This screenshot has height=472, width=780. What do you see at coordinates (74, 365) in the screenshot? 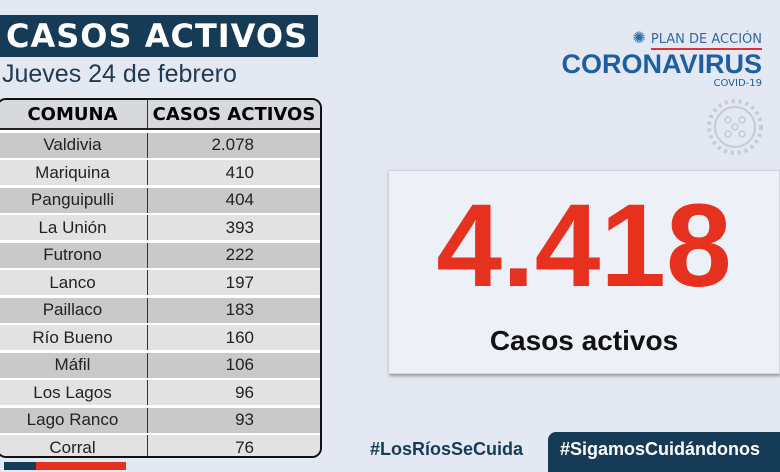
I see `comuna-cell: Máfil` at bounding box center [74, 365].